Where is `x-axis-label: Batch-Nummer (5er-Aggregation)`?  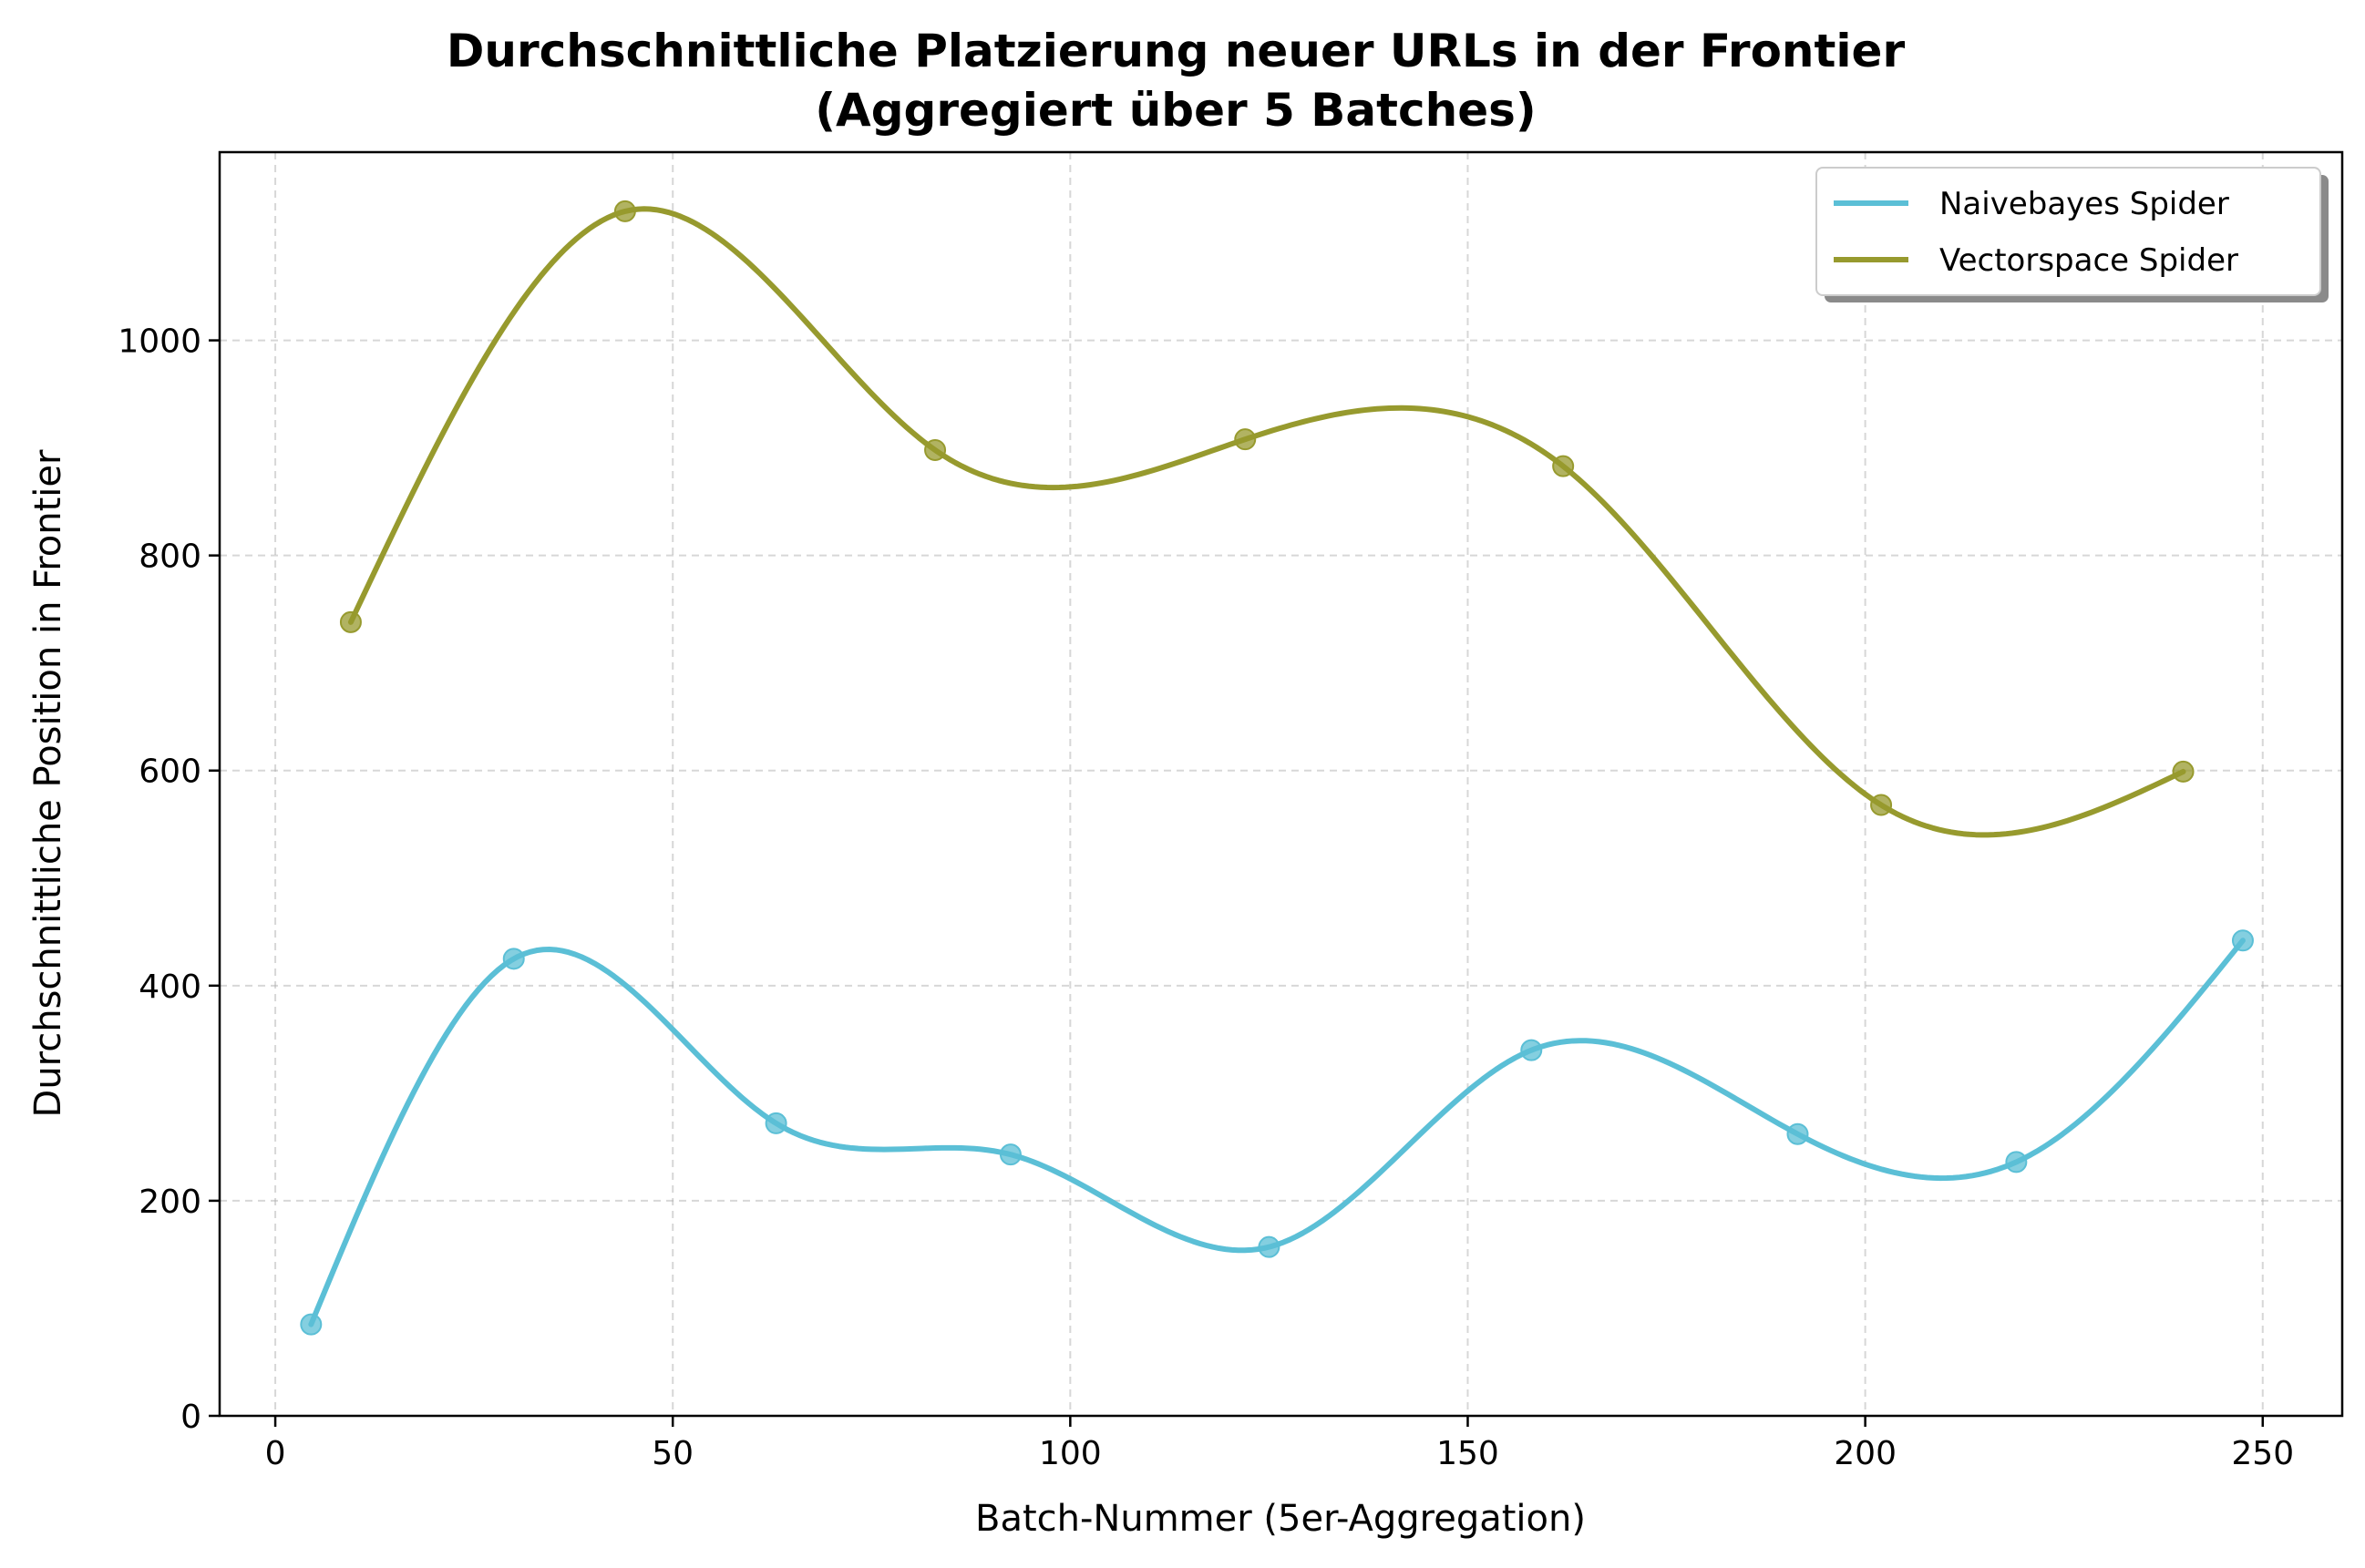 x-axis-label: Batch-Nummer (5er-Aggregation) is located at coordinates (1280, 1519).